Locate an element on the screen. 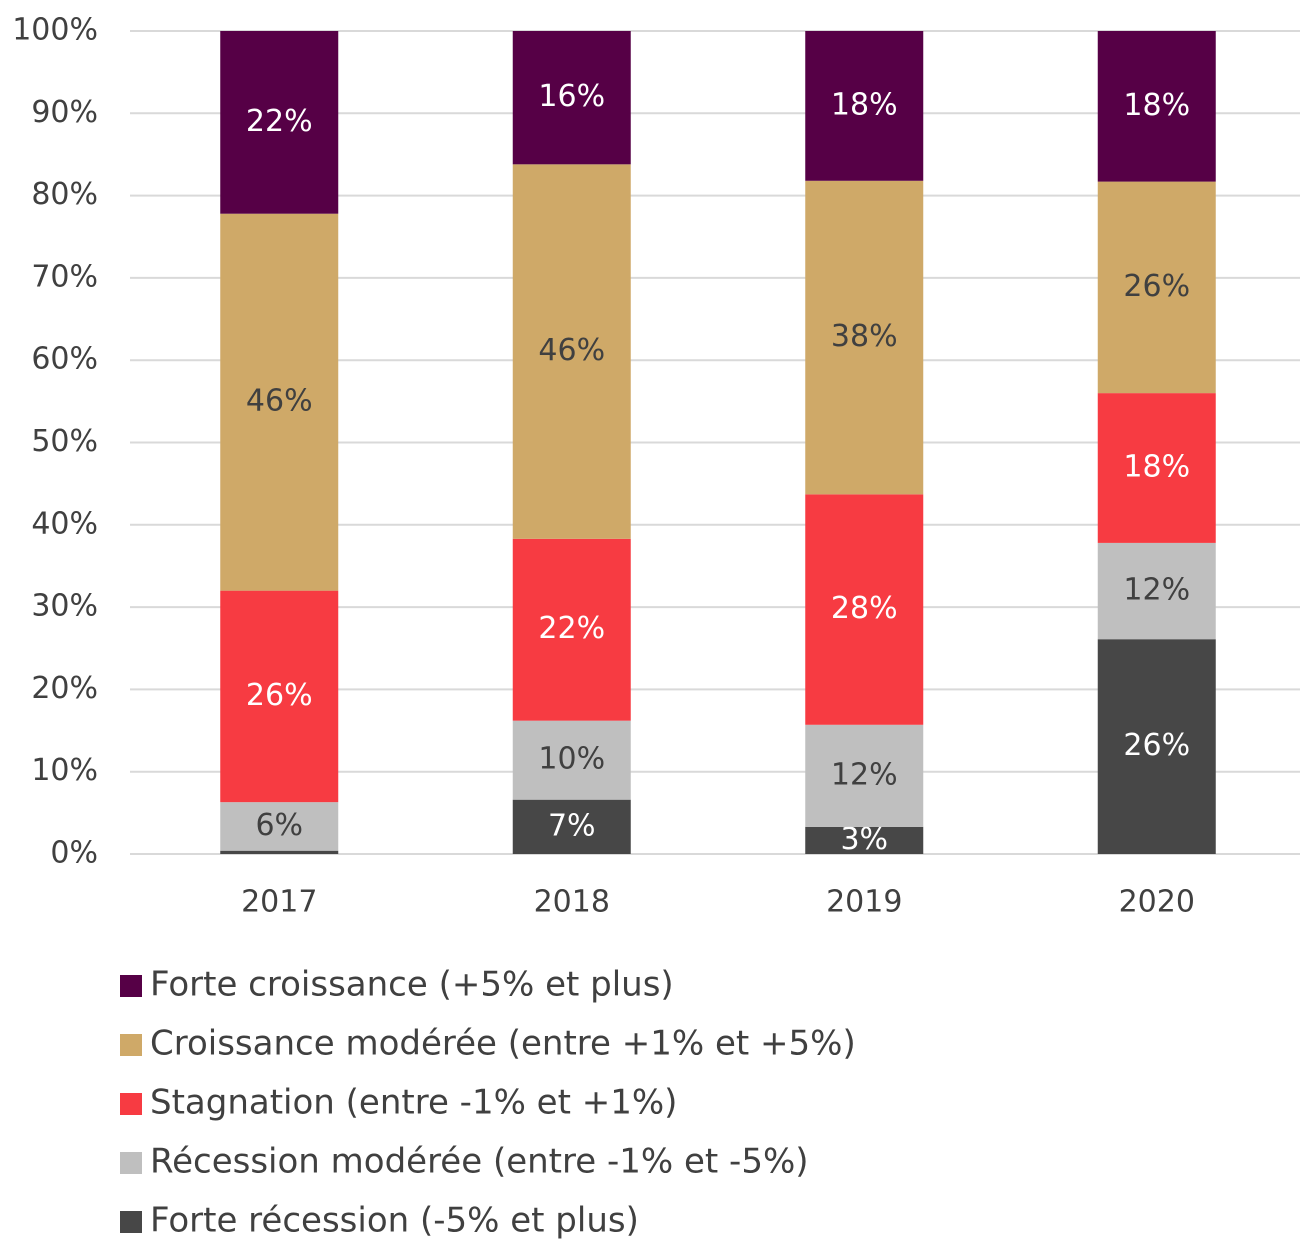 The height and width of the screenshot is (1240, 1300). x-tick-label: 2017 is located at coordinates (279, 902).